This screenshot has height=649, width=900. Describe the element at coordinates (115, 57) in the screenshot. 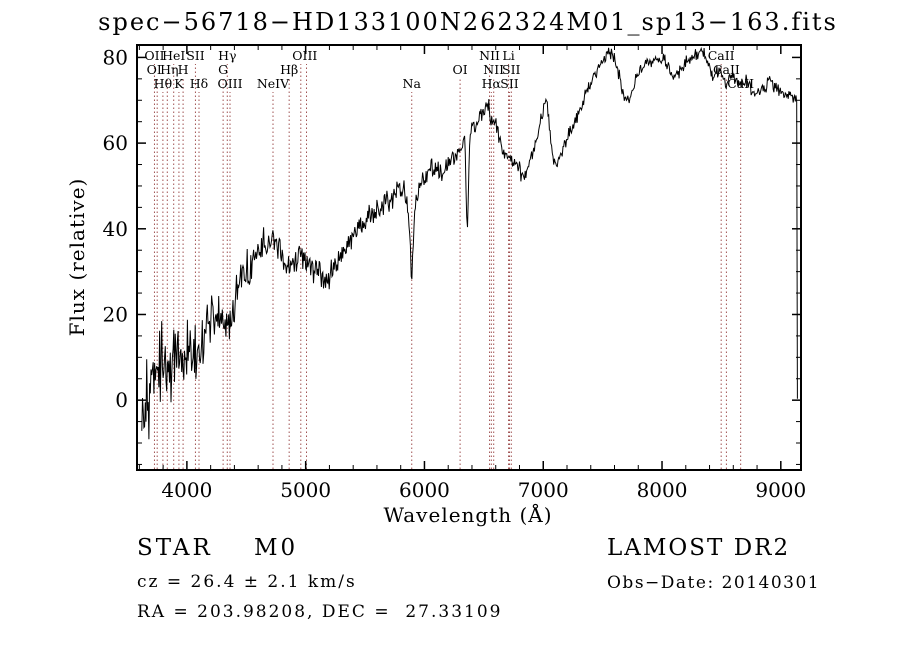

I see `y-tick-label: 80` at that location.